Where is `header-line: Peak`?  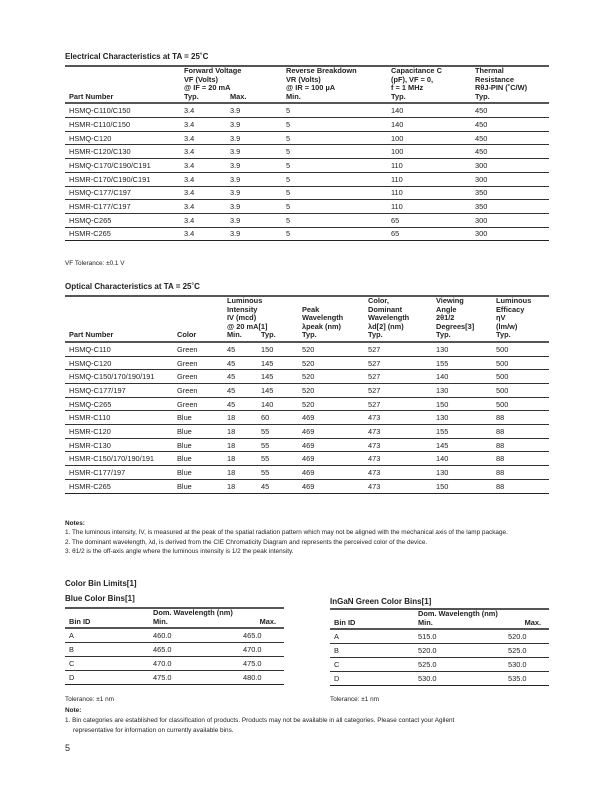 header-line: Peak is located at coordinates (311, 309).